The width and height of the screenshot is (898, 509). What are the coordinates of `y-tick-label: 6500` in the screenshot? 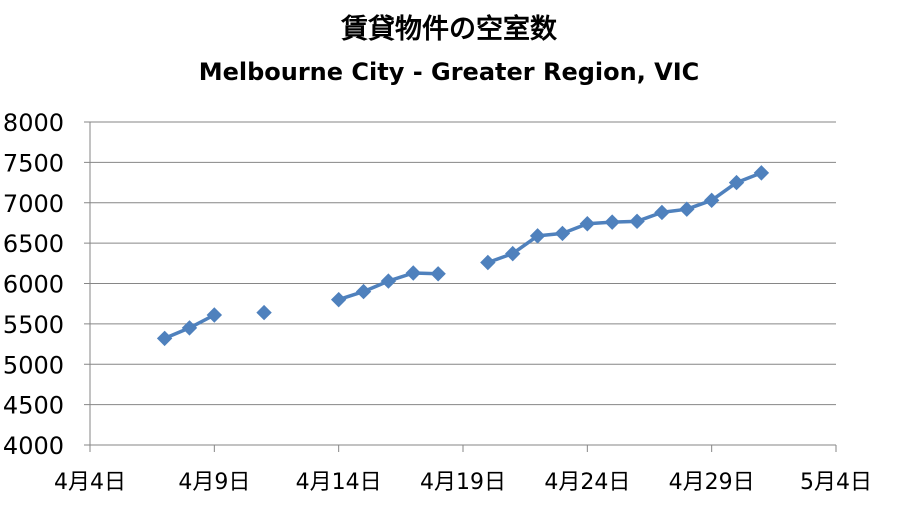 It's located at (33, 244).